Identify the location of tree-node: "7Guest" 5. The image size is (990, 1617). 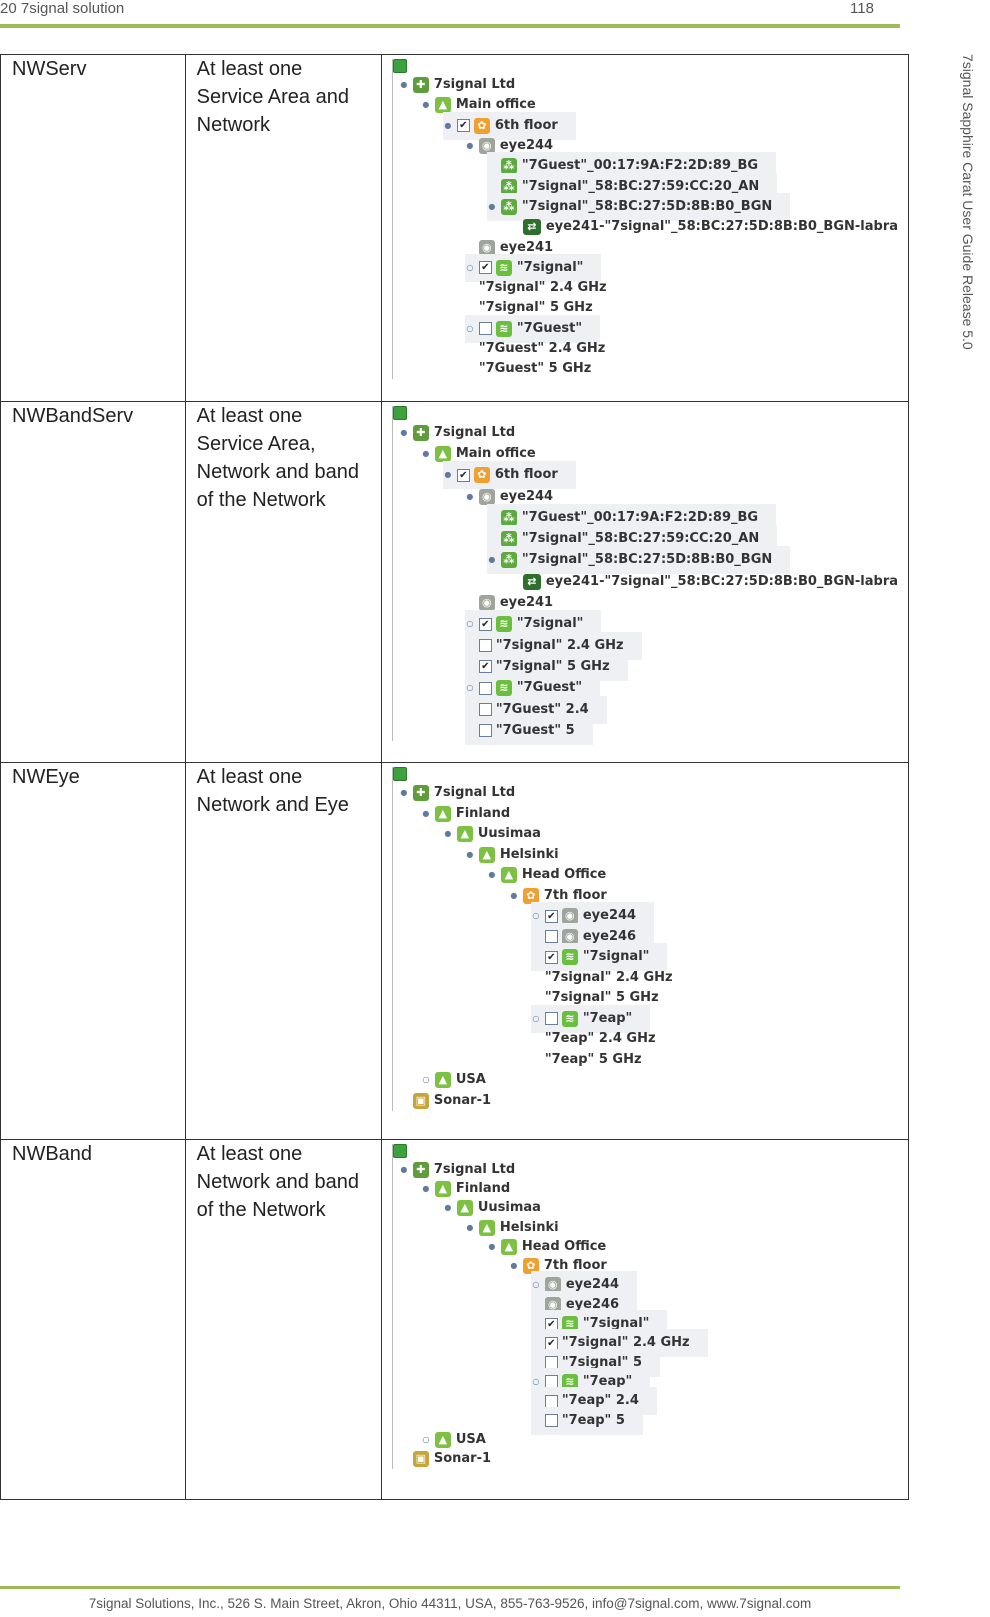
(645, 730).